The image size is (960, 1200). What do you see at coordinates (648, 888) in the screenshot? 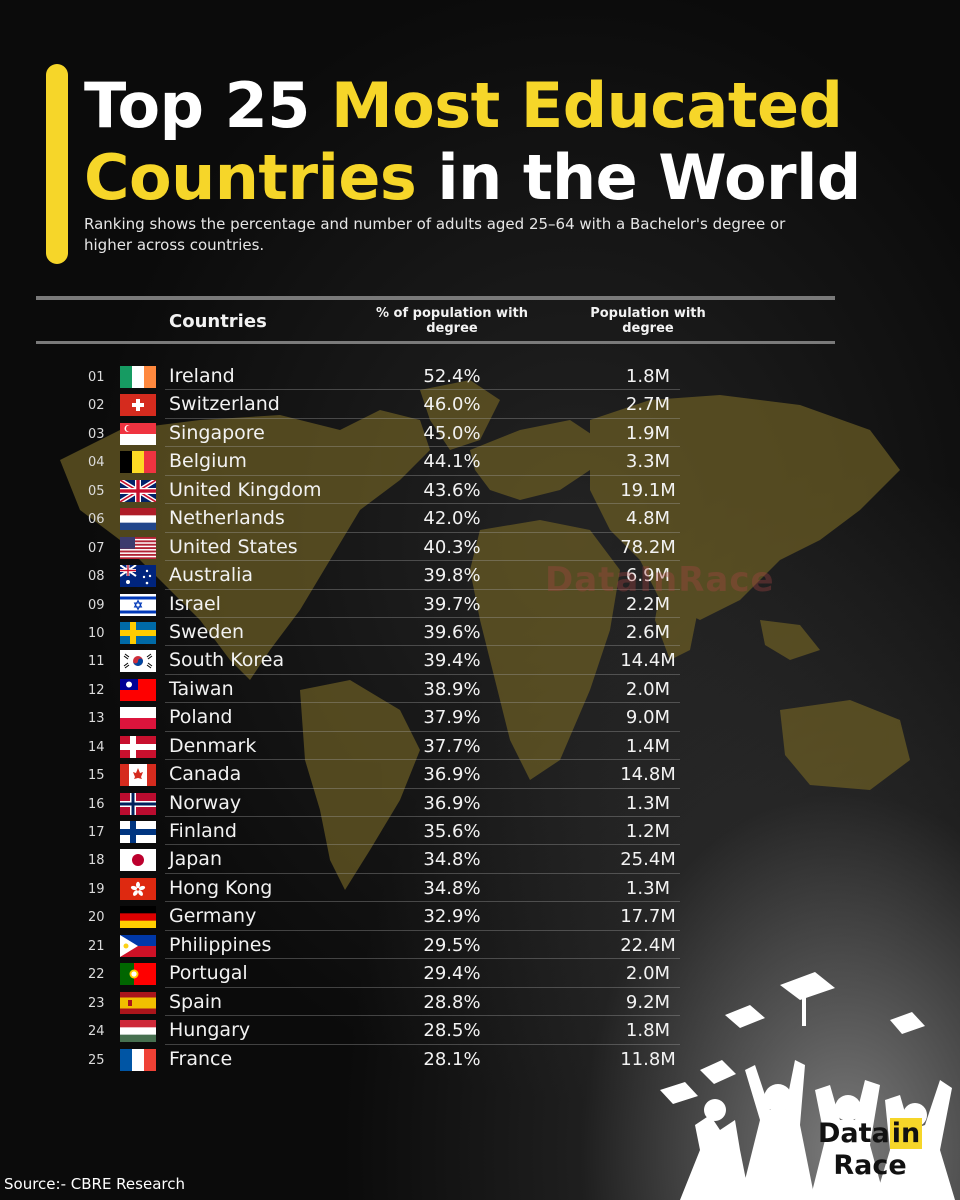
I see `population-value: 1.3M` at bounding box center [648, 888].